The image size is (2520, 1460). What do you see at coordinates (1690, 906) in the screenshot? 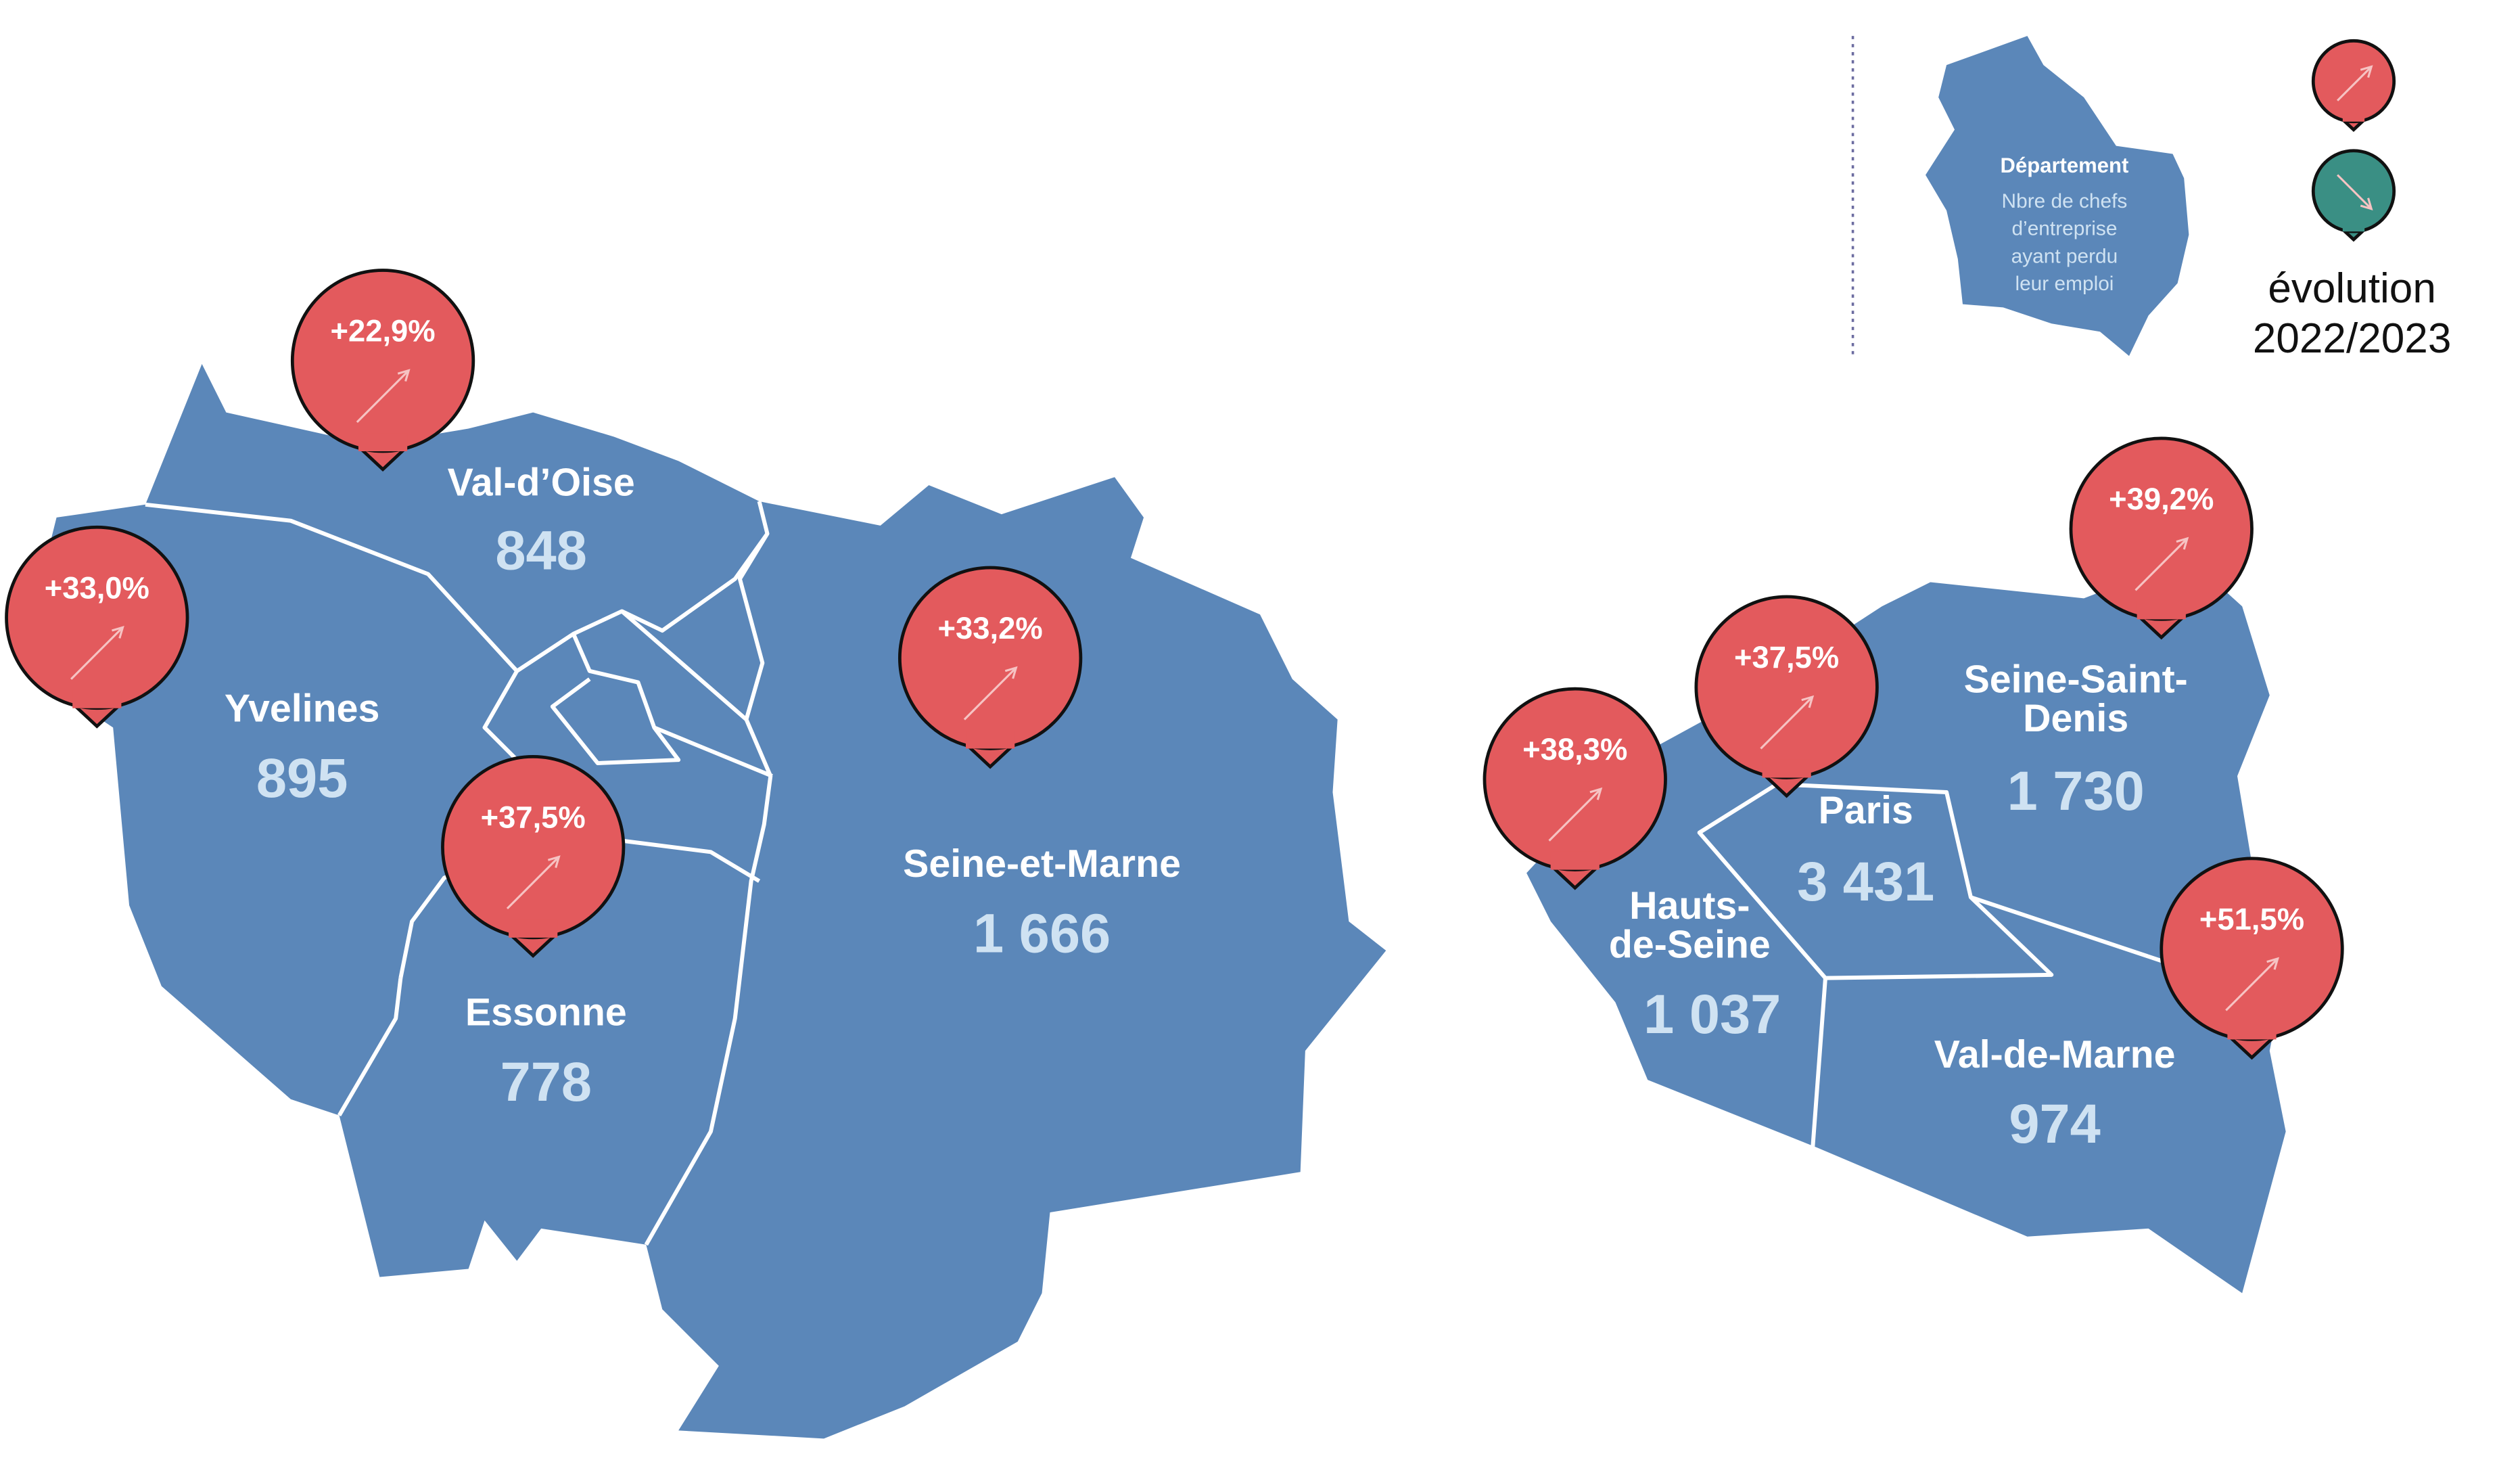
I see `department-name: Hauts-` at bounding box center [1690, 906].